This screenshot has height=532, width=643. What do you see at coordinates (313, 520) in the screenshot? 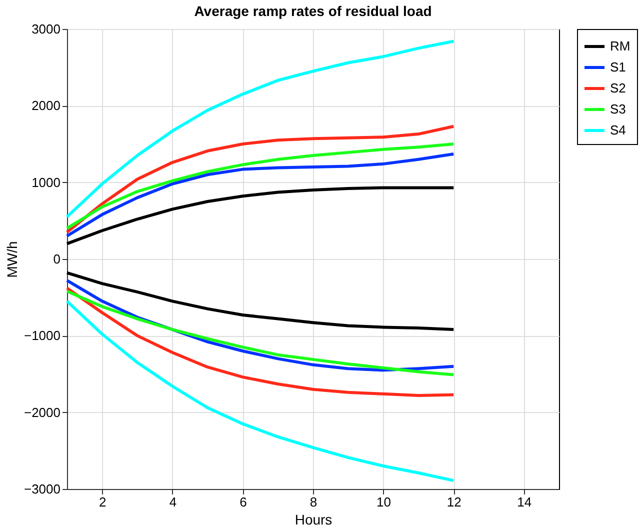
I see `x-axis-title: Hours` at bounding box center [313, 520].